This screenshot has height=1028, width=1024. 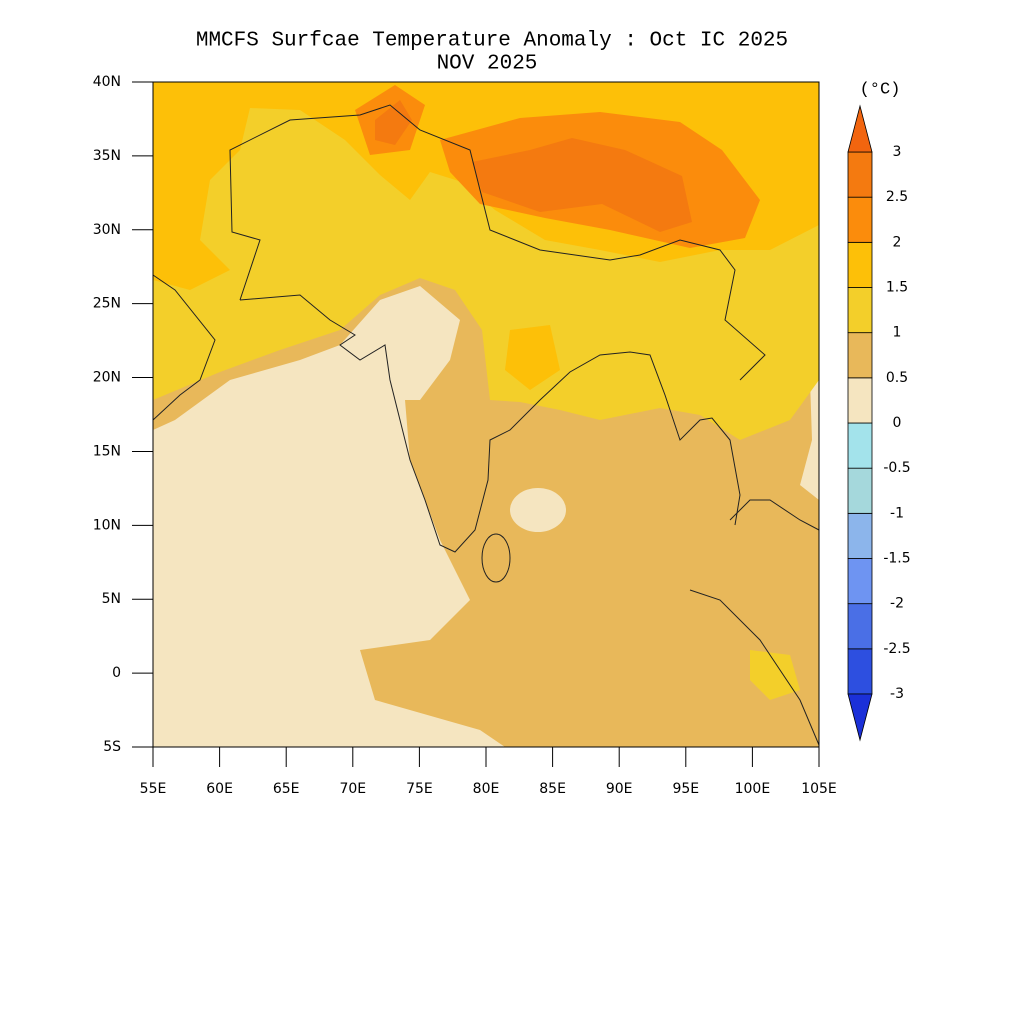 I want to click on colorbar-label: -2.5, so click(x=896, y=649).